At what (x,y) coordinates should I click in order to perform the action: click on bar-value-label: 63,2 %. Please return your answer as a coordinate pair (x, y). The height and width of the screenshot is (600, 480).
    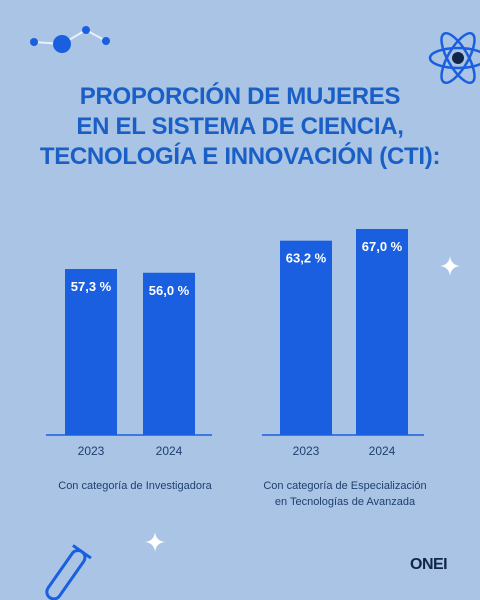
    Looking at the image, I should click on (306, 258).